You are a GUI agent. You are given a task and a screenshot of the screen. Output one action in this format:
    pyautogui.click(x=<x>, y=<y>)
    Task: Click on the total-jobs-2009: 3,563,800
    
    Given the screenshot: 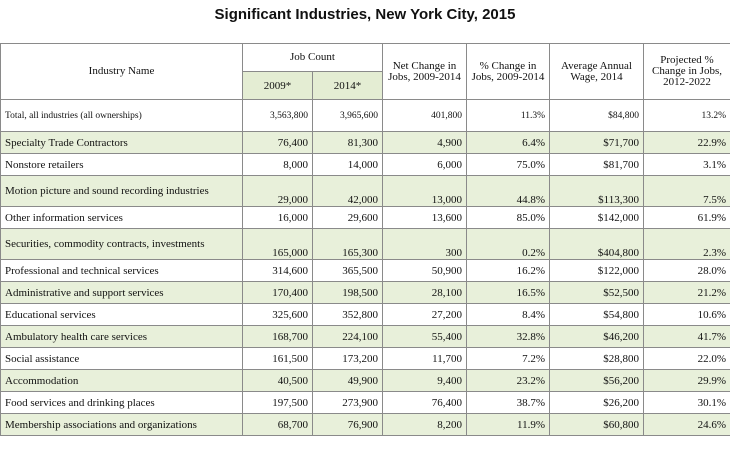 What is the action you would take?
    pyautogui.click(x=277, y=115)
    